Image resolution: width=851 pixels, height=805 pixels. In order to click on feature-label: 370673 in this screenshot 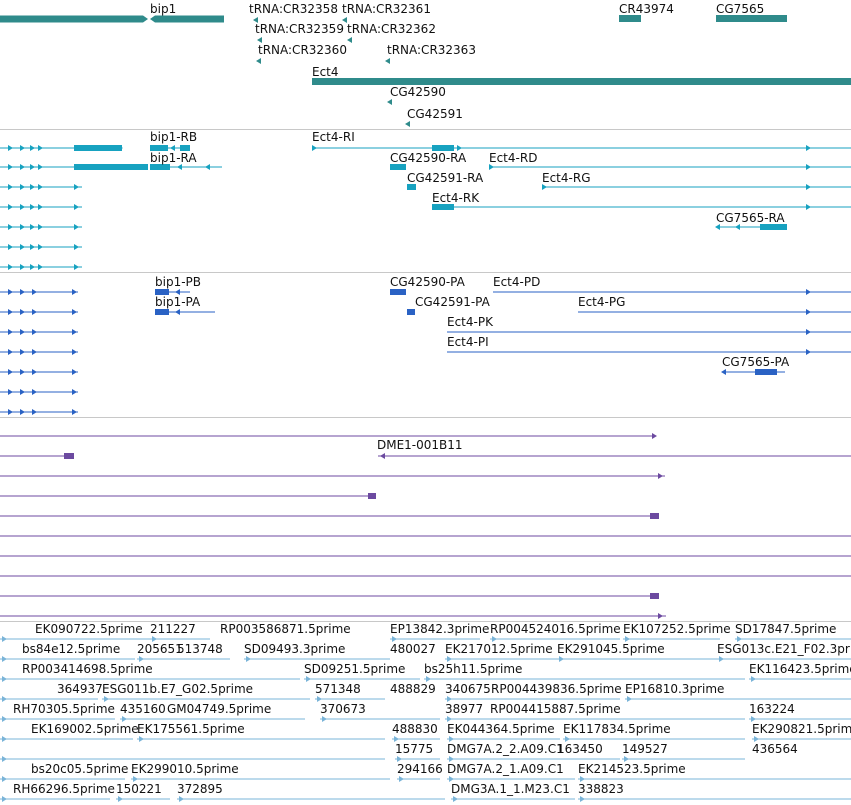, I will do `click(343, 709)`.